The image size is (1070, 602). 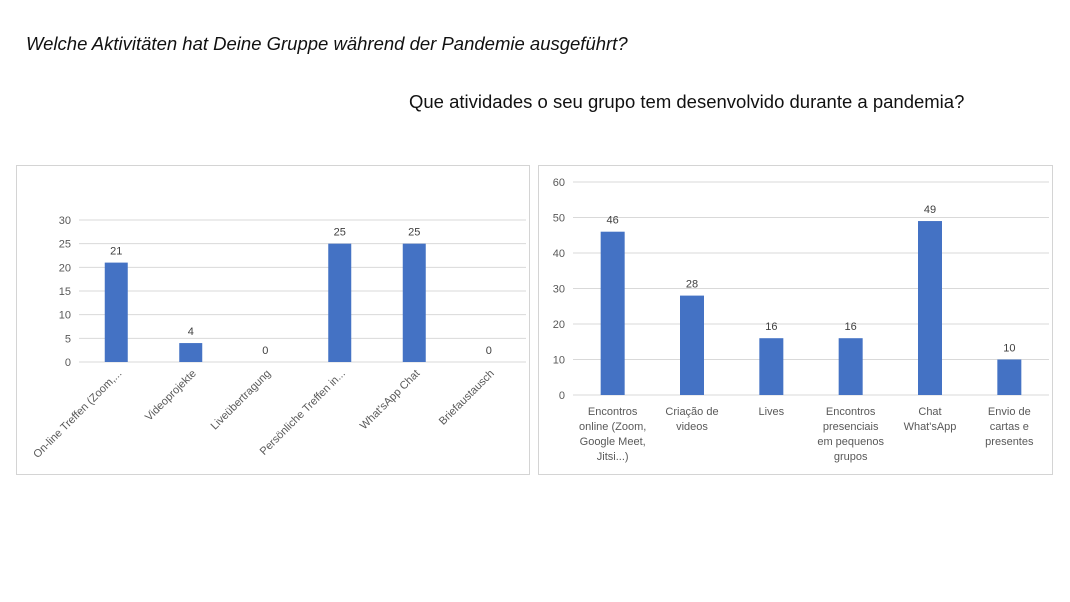 What do you see at coordinates (691, 419) in the screenshot?
I see `chart-portuguese-category-label: Criação de videos` at bounding box center [691, 419].